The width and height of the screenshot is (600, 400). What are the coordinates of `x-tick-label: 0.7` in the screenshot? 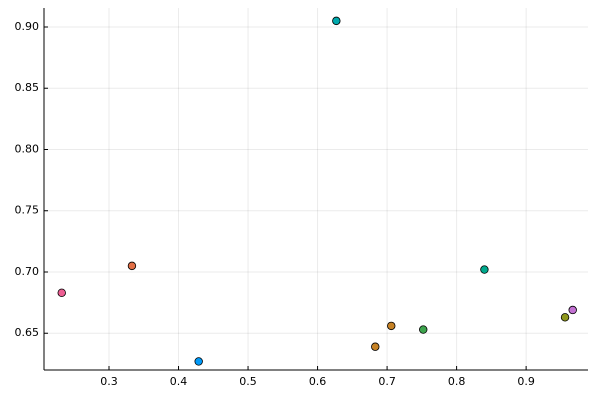 It's located at (387, 381).